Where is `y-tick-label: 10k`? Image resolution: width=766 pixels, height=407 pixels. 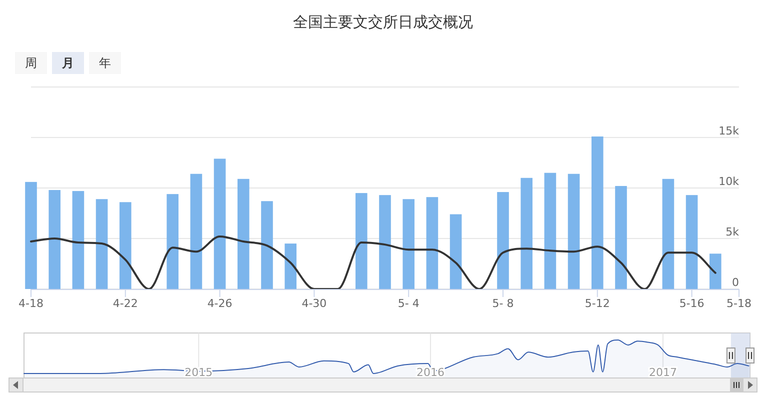
y-tick-label: 10k is located at coordinates (729, 181).